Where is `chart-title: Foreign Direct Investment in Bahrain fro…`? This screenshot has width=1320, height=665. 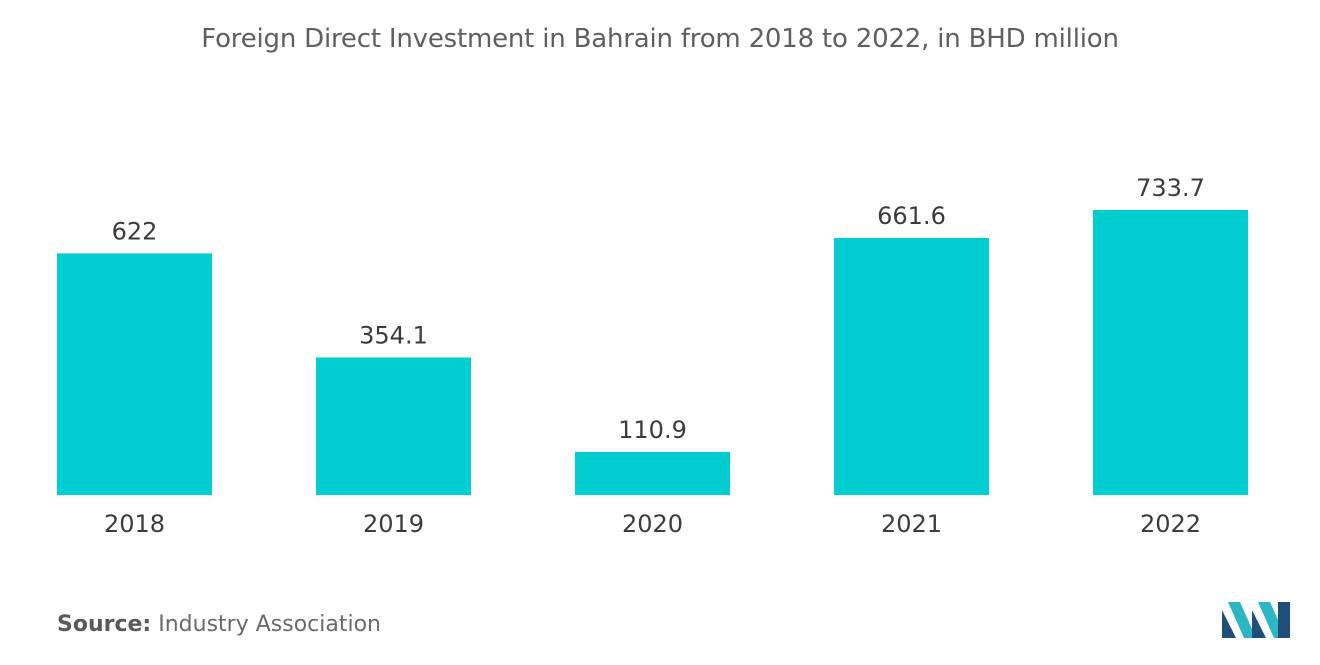
chart-title: Foreign Direct Investment in Bahrain fro… is located at coordinates (660, 39).